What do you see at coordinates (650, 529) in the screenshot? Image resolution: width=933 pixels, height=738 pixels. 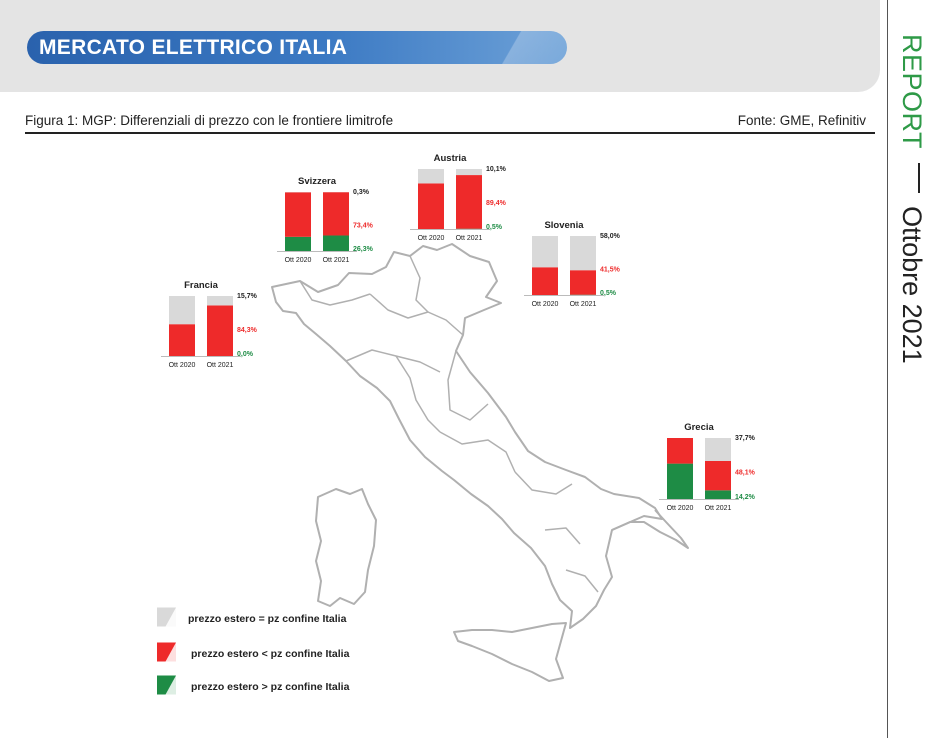 I see `puglia-heel` at bounding box center [650, 529].